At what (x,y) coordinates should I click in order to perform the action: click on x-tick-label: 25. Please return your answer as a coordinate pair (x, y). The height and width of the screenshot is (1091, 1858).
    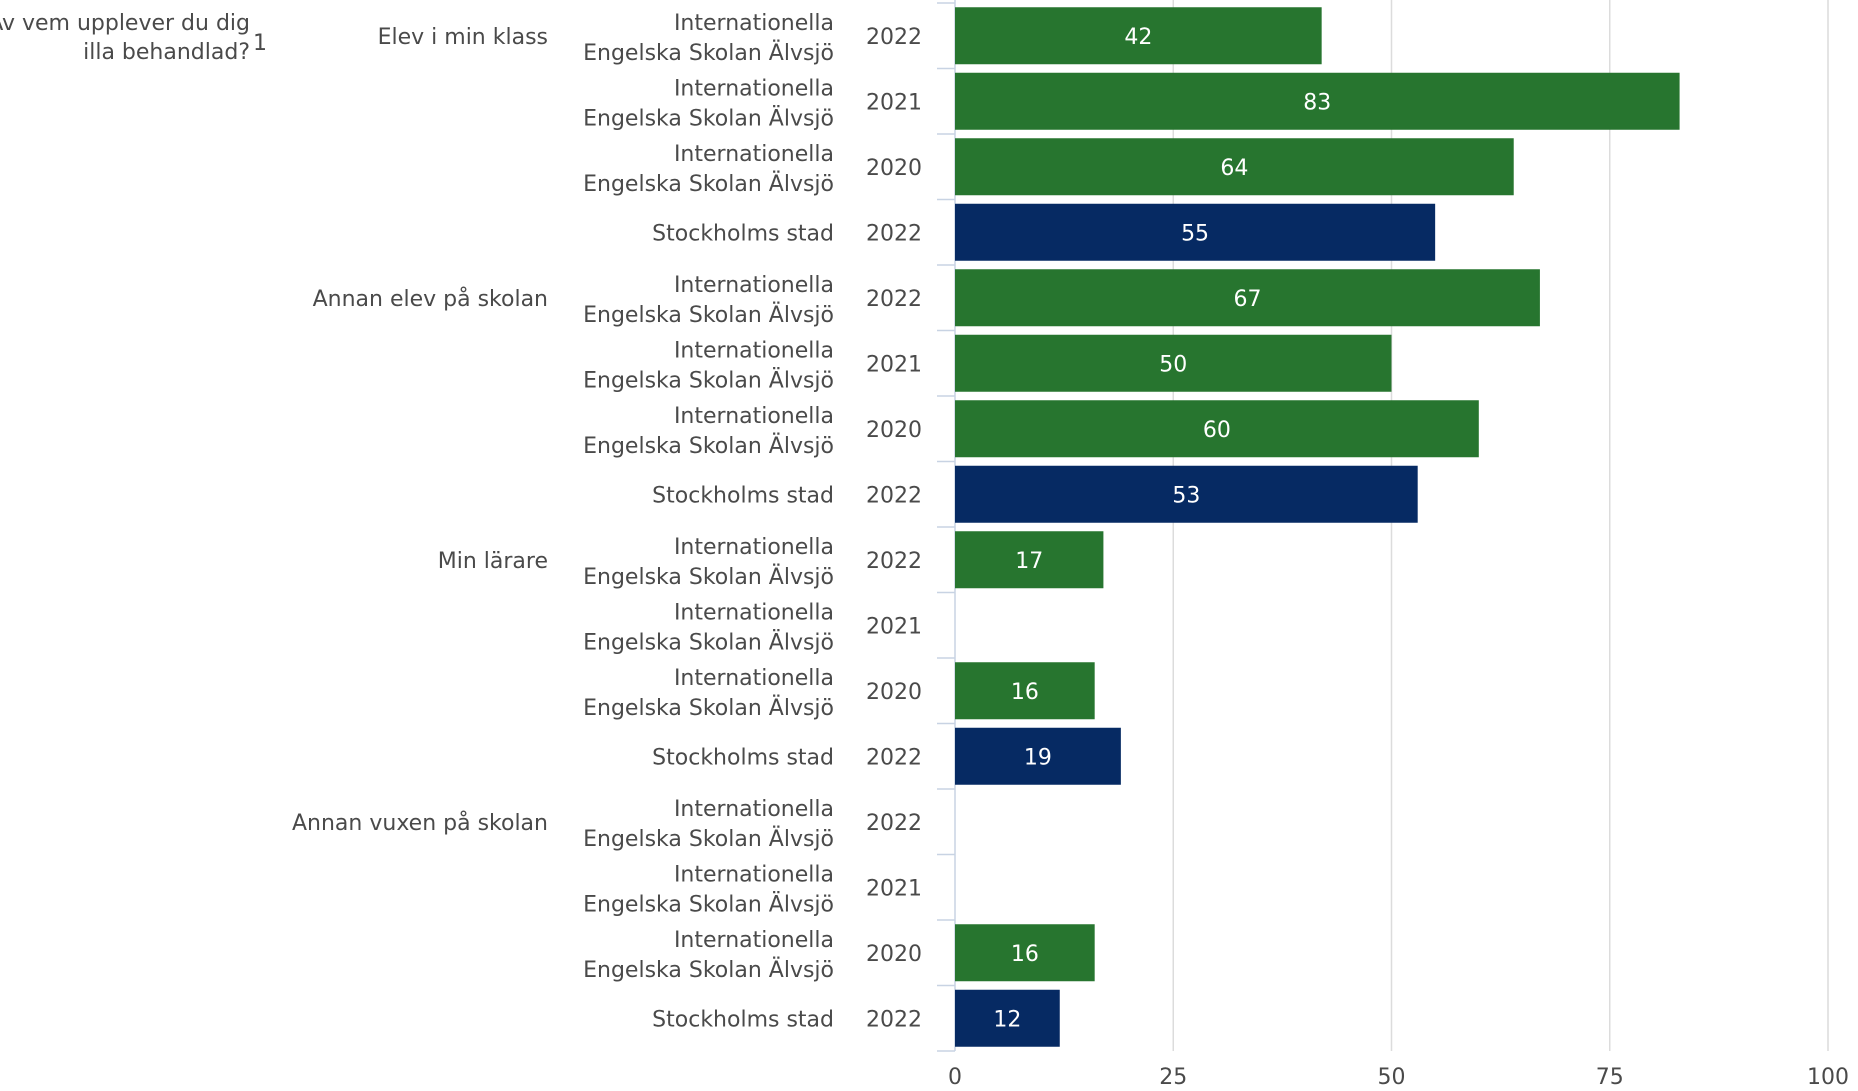
    Looking at the image, I should click on (1173, 1077).